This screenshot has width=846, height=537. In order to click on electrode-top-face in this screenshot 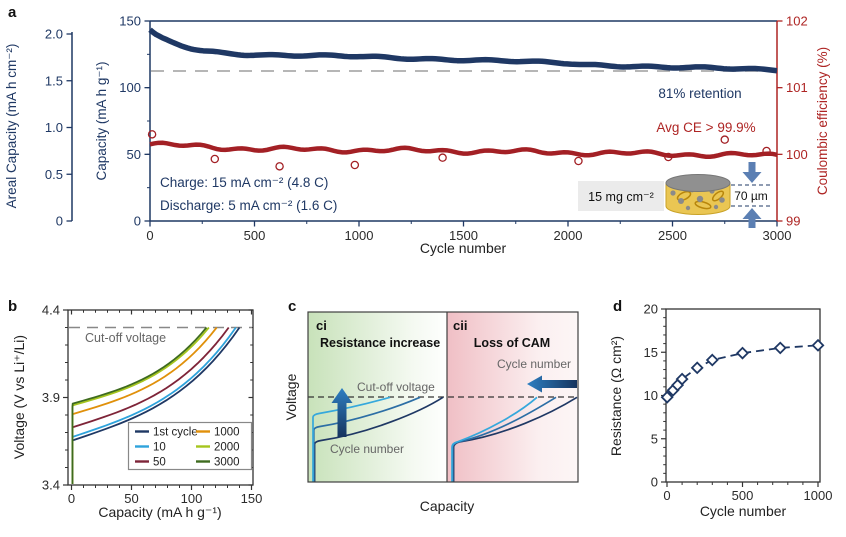, I will do `click(698, 183)`.